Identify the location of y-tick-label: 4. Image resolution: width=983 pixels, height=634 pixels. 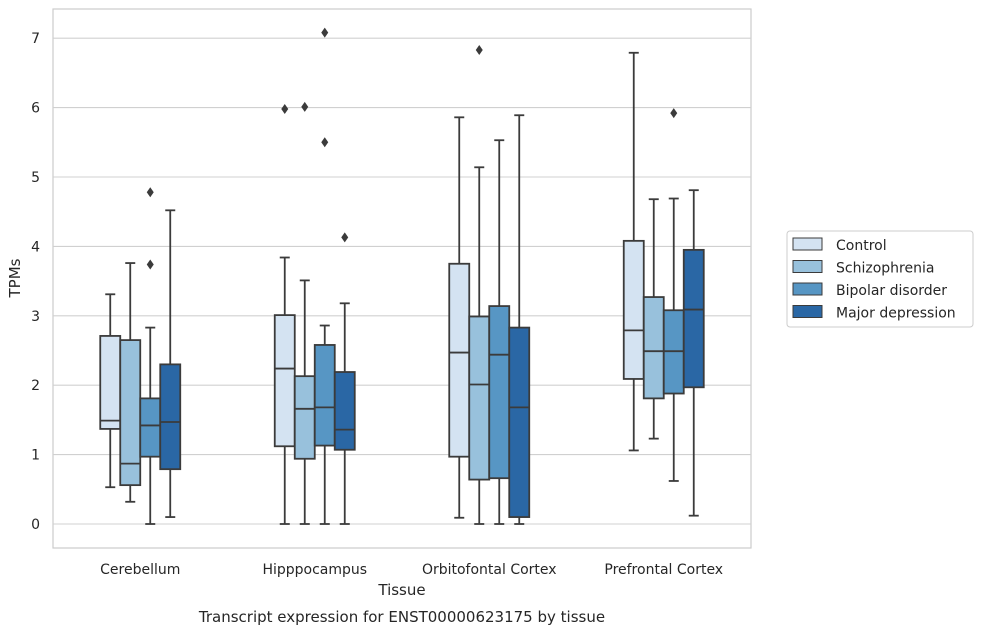
(35, 247).